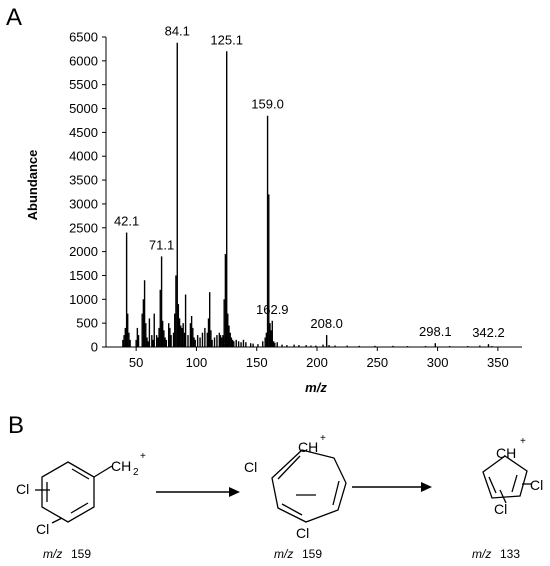 This screenshot has width=550, height=566. Describe the element at coordinates (83, 132) in the screenshot. I see `y-tick-label: 4500` at that location.